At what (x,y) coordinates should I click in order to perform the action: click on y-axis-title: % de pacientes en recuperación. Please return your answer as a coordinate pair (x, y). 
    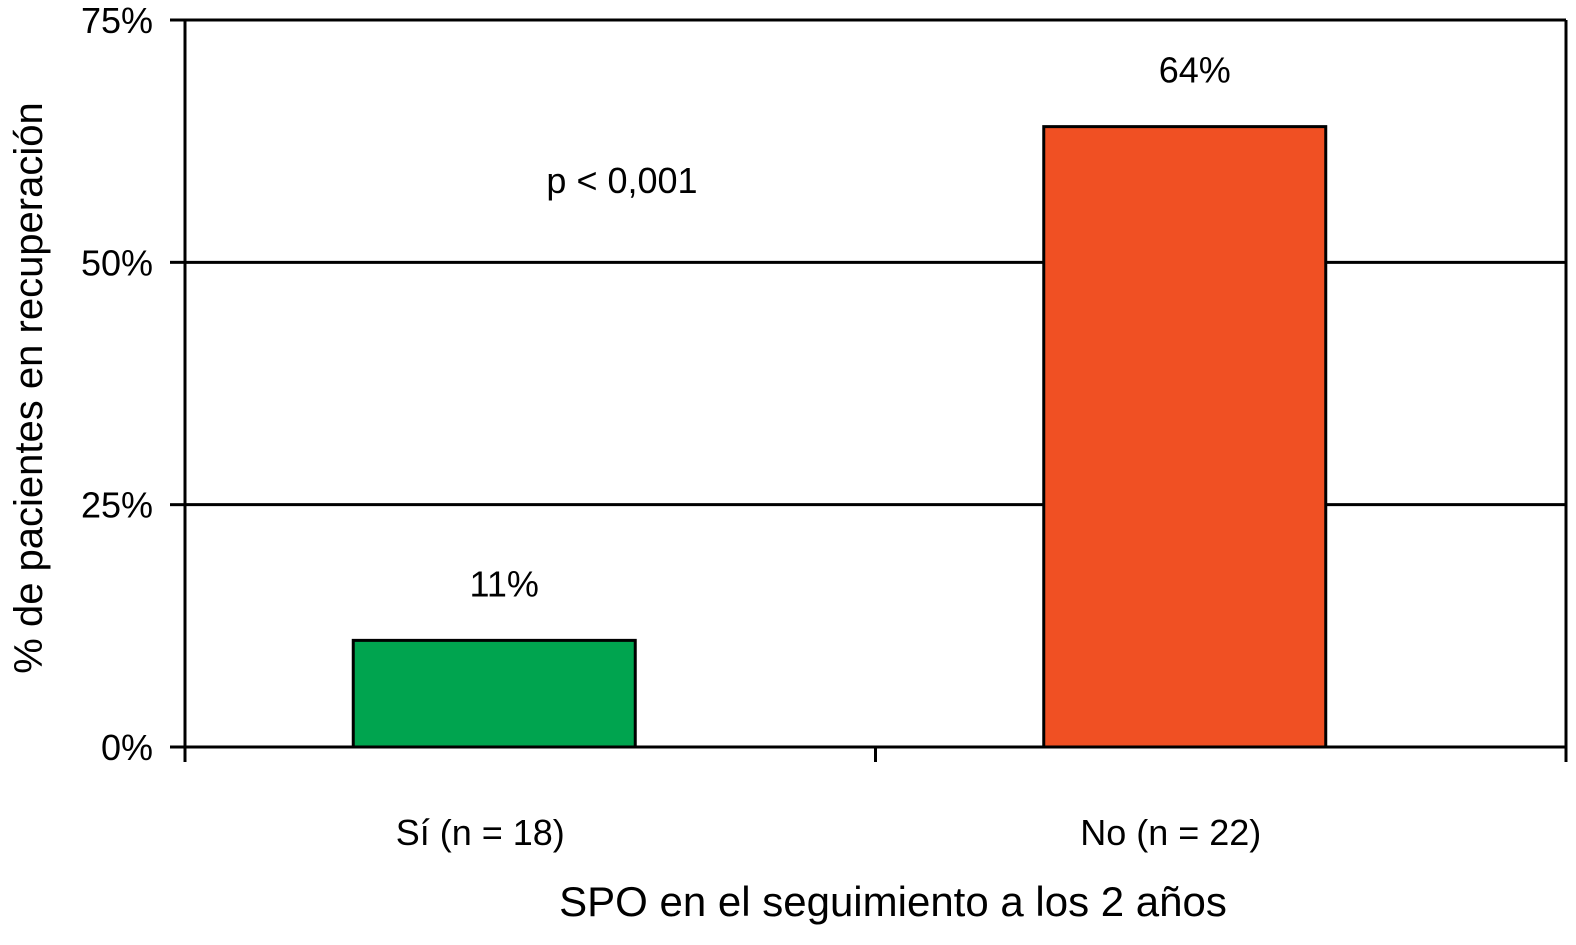
    Looking at the image, I should click on (29, 387).